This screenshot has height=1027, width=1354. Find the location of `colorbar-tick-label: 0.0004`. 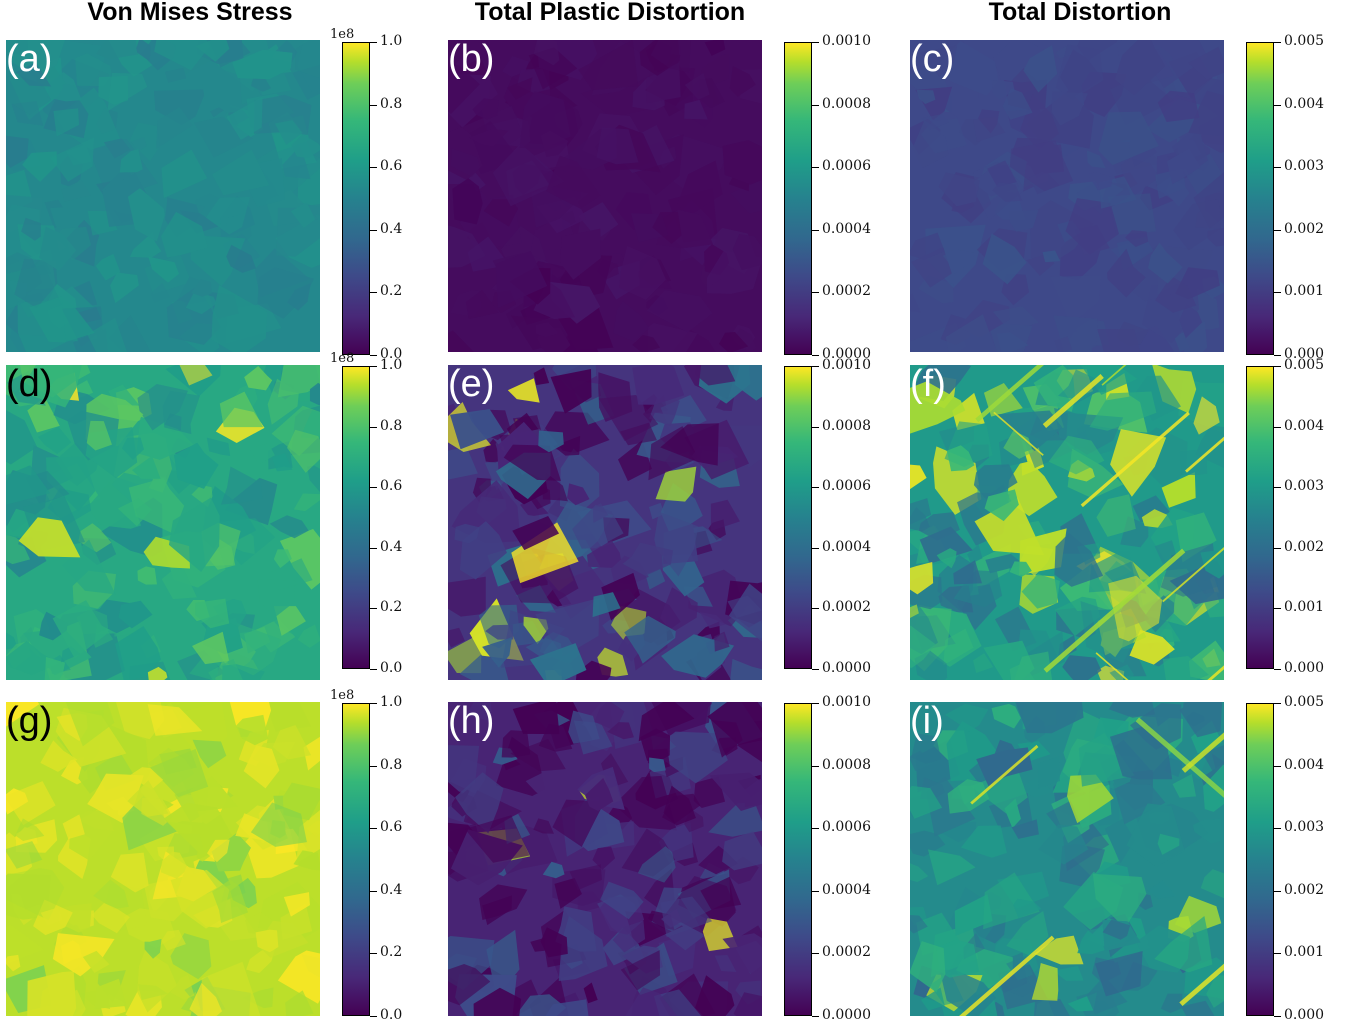

colorbar-tick-label: 0.0004 is located at coordinates (846, 546).